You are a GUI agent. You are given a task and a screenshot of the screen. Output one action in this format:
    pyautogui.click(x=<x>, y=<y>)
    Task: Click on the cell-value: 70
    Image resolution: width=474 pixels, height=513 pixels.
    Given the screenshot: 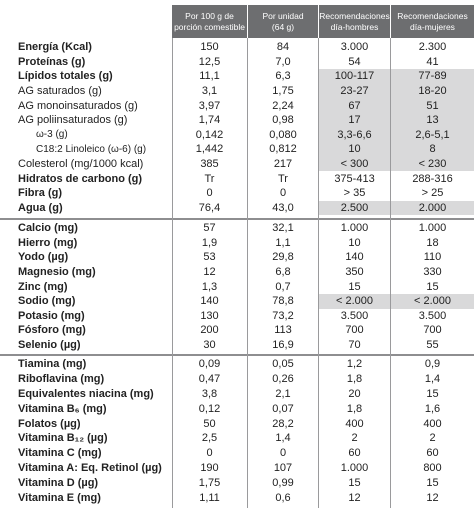 What is the action you would take?
    pyautogui.click(x=354, y=345)
    